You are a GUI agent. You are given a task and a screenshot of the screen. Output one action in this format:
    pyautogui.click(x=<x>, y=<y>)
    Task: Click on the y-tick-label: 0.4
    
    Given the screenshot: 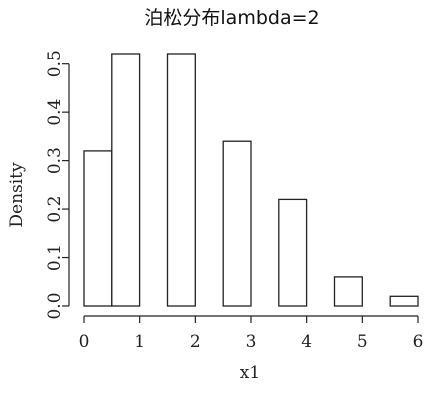 What is the action you would take?
    pyautogui.click(x=55, y=112)
    